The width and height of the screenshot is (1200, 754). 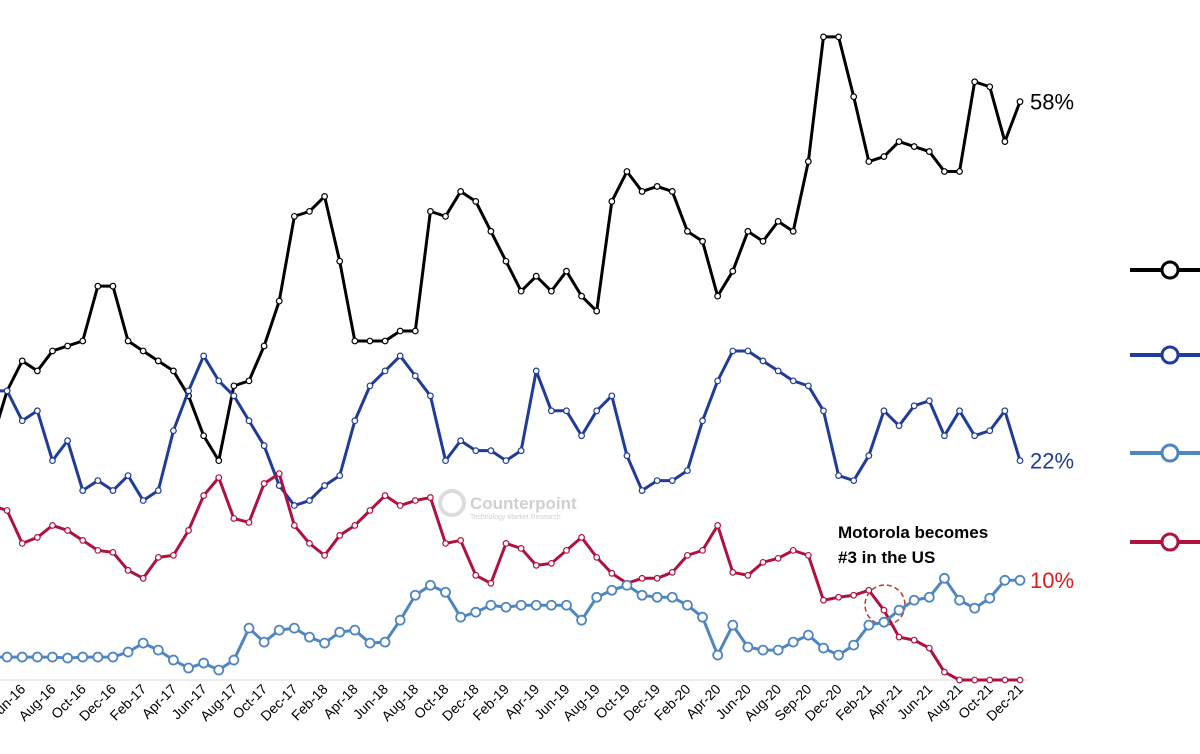 I want to click on annotation: Motorola becomes, so click(x=913, y=532).